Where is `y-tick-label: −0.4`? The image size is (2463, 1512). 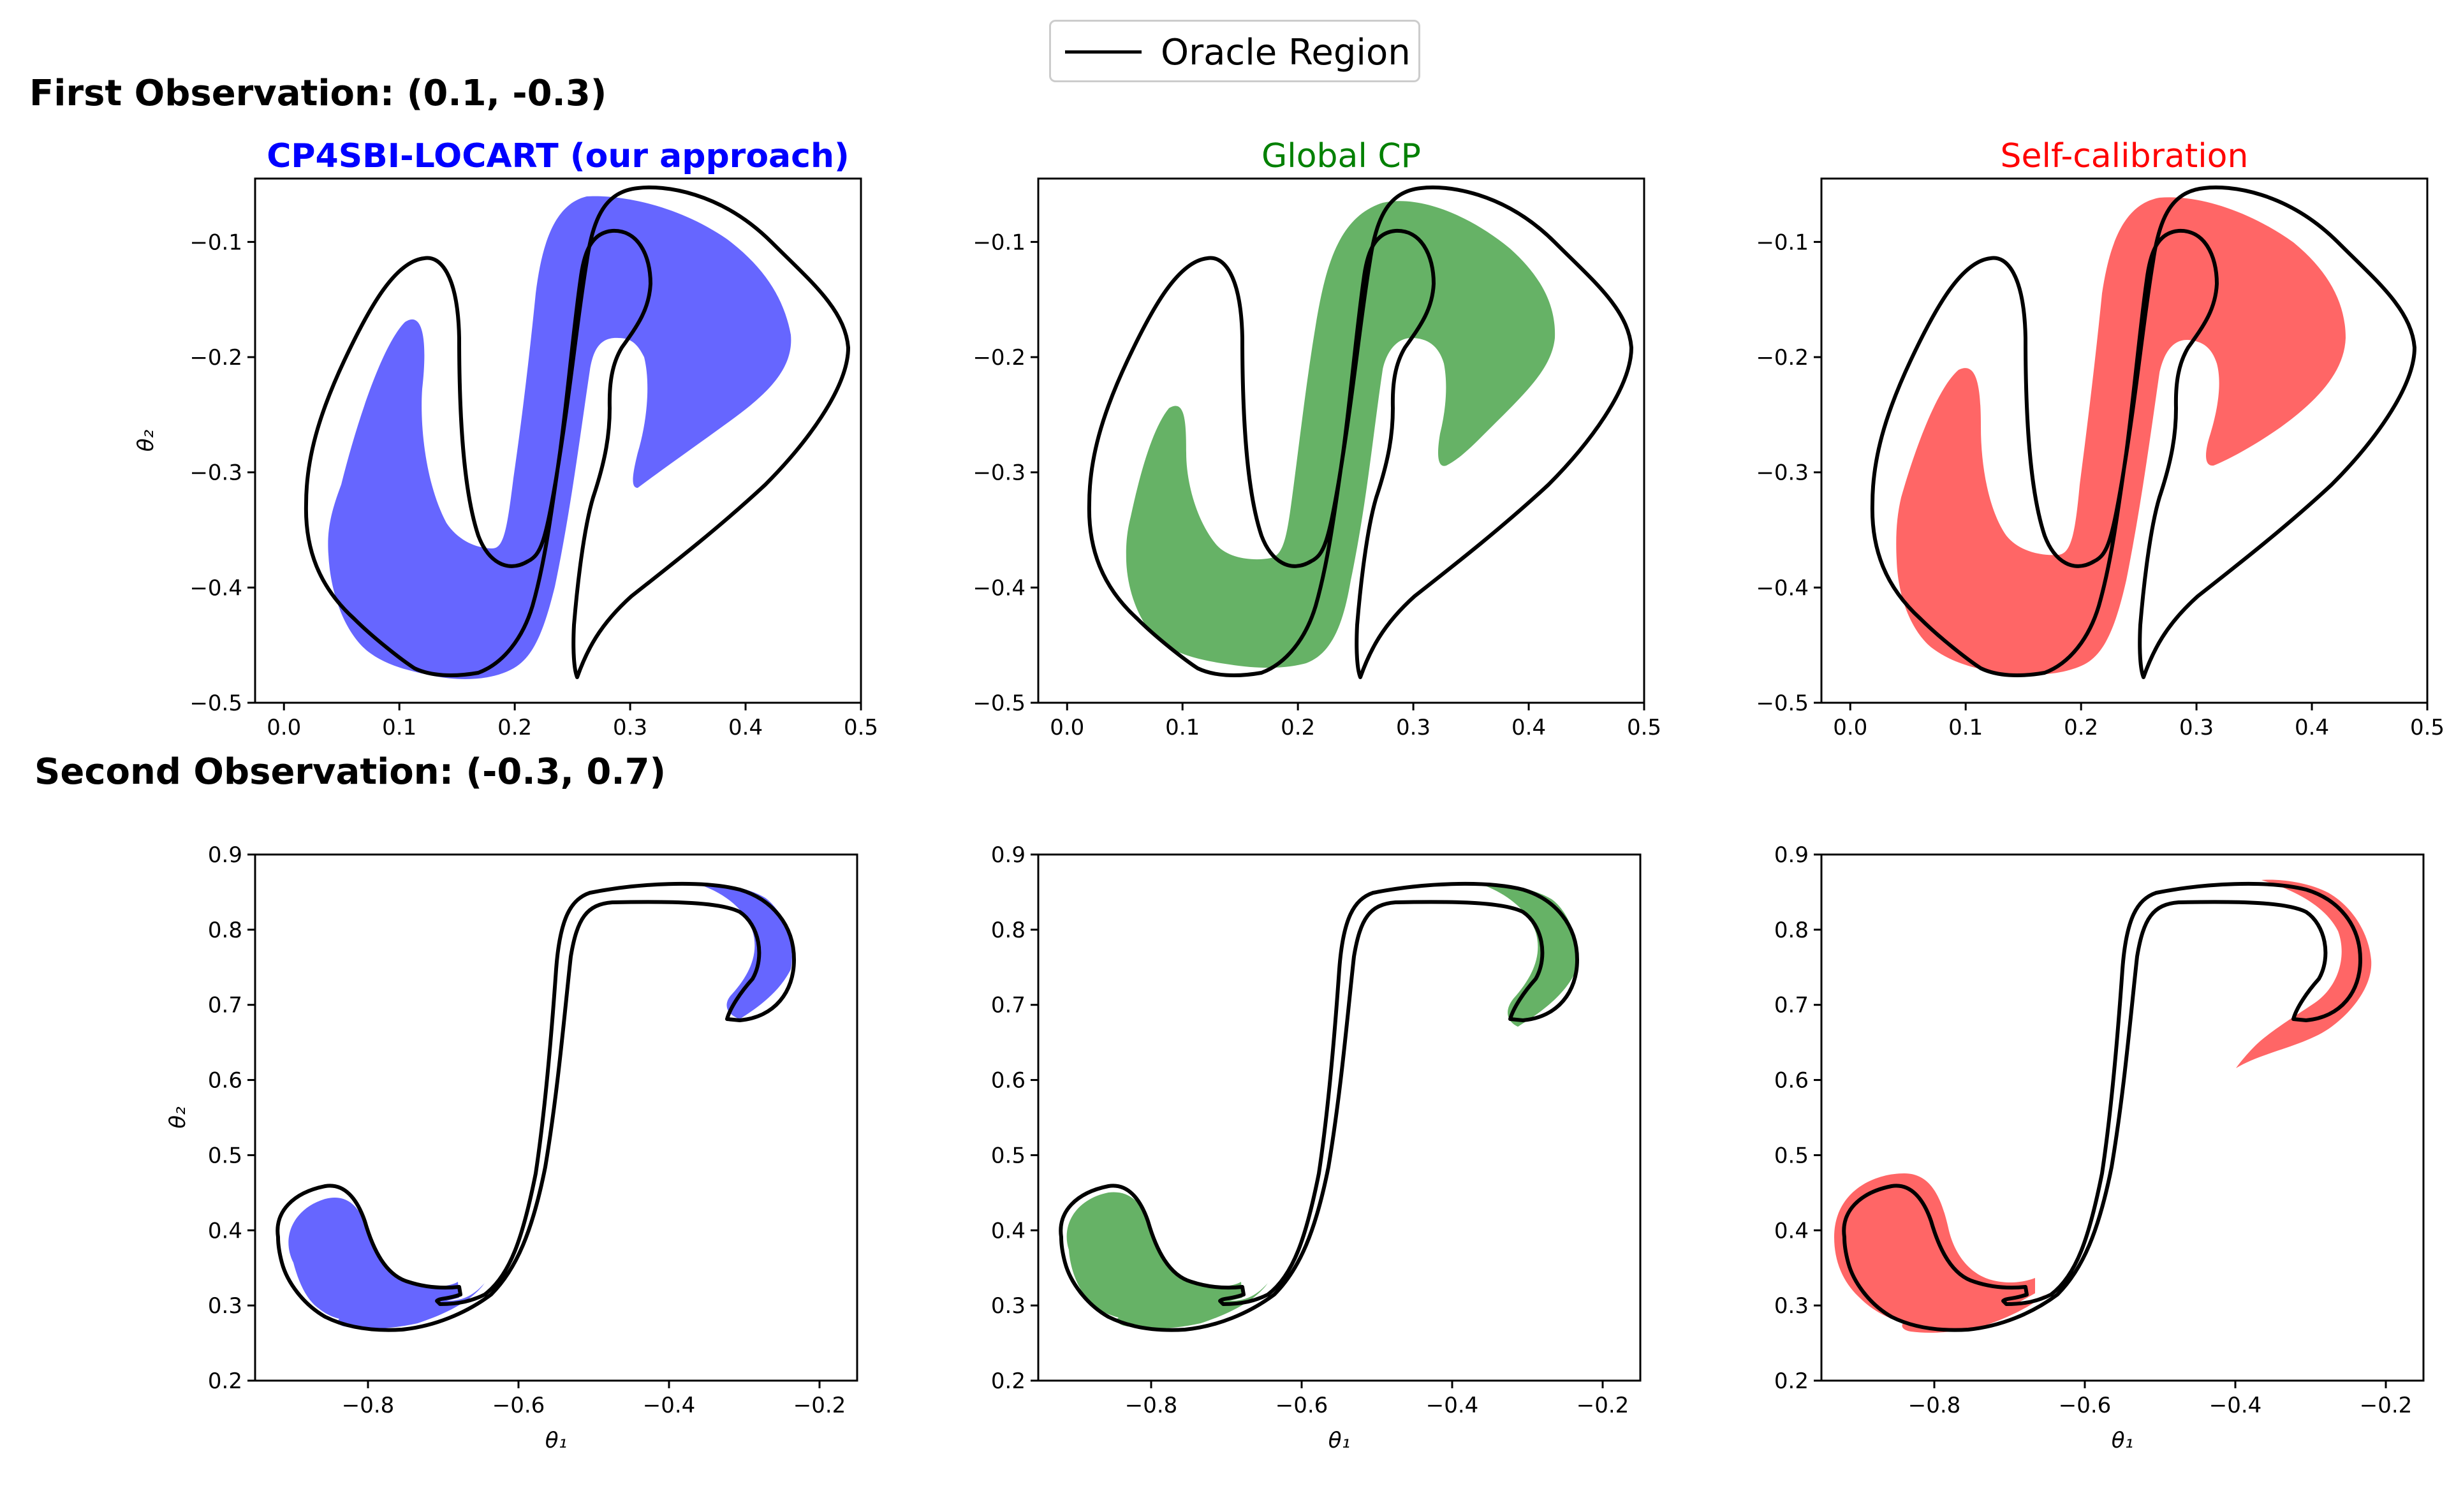
y-tick-label: −0.4 is located at coordinates (1783, 588).